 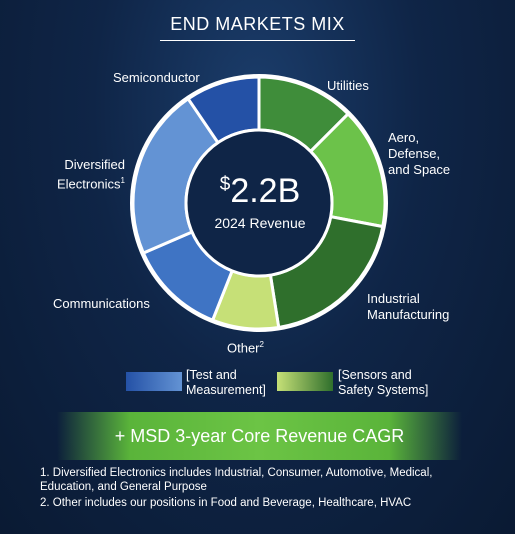 I want to click on revenue-amount: 2.2B, so click(x=265, y=191).